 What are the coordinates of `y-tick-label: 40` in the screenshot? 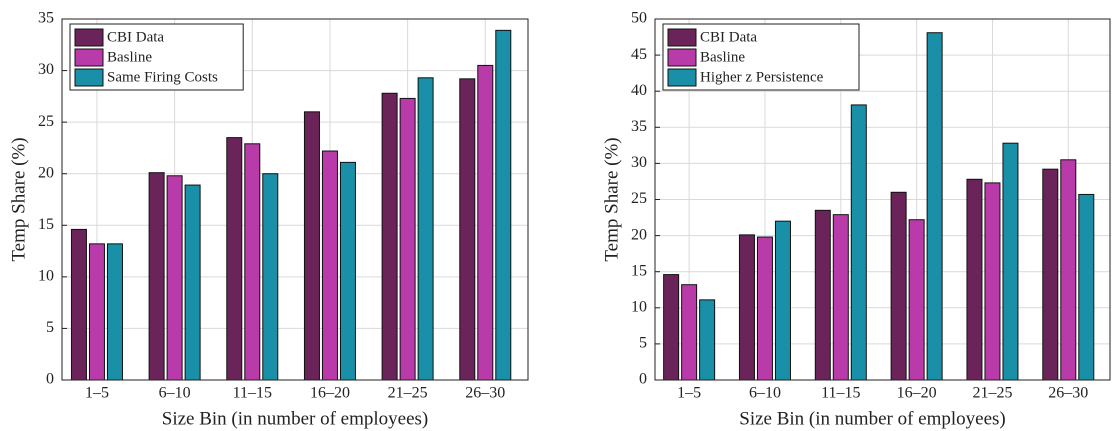 It's located at (639, 90).